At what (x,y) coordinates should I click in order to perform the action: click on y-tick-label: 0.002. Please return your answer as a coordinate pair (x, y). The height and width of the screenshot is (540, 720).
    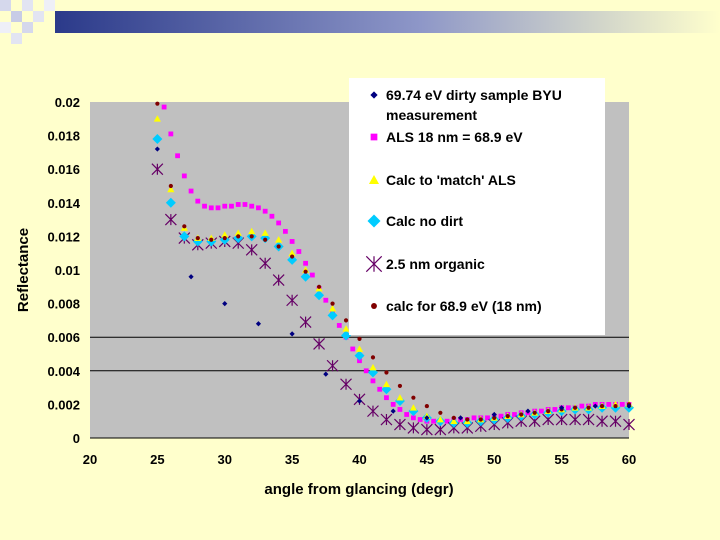
    Looking at the image, I should click on (63, 404).